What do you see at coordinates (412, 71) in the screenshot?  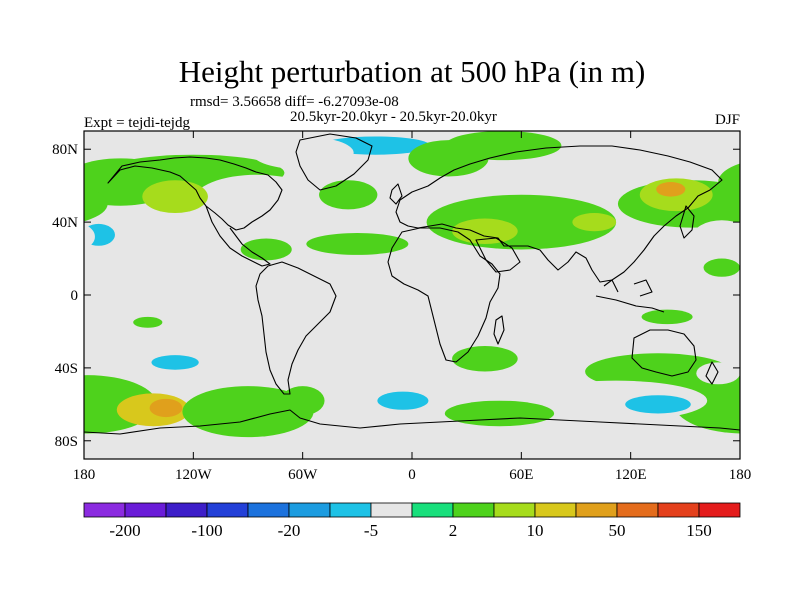 I see `chart-title: Height perturbation at 500 hPa (in m)` at bounding box center [412, 71].